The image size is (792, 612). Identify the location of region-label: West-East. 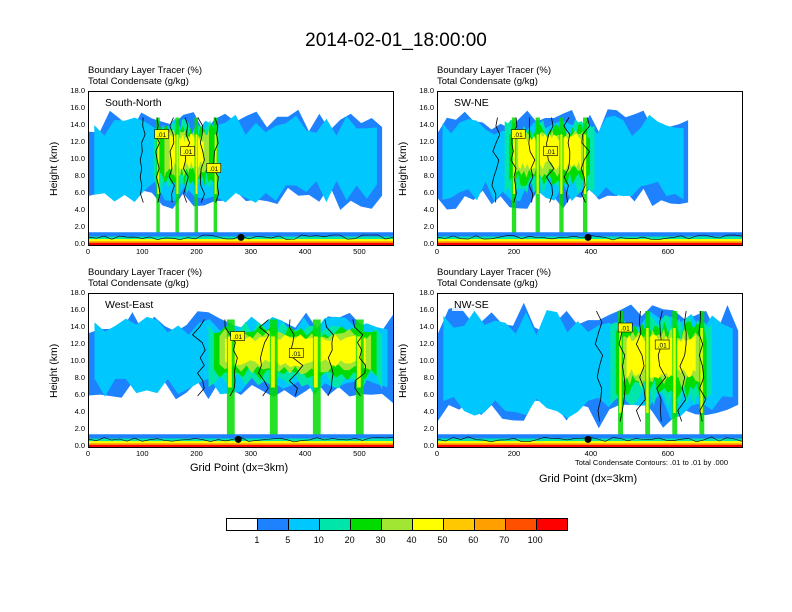
(129, 305).